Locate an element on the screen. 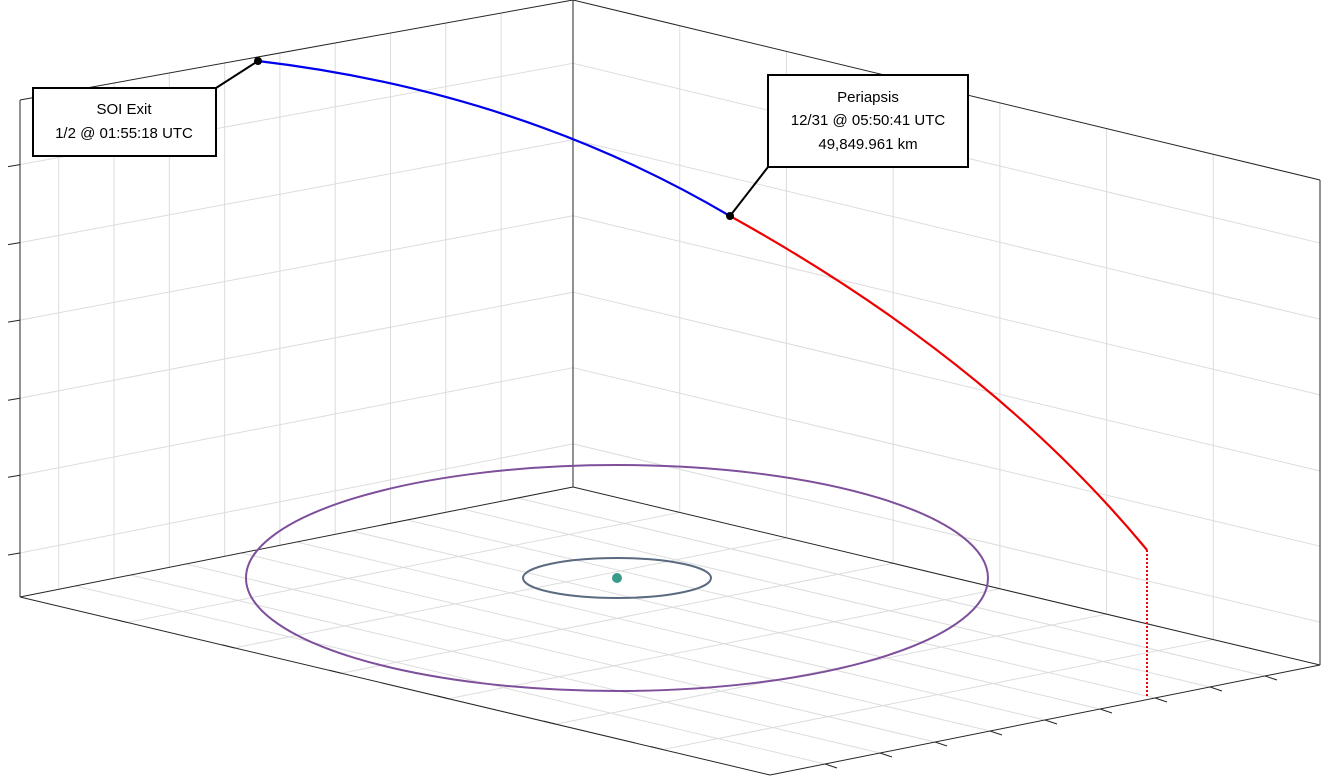 The image size is (1323, 776). central-body is located at coordinates (617, 578).